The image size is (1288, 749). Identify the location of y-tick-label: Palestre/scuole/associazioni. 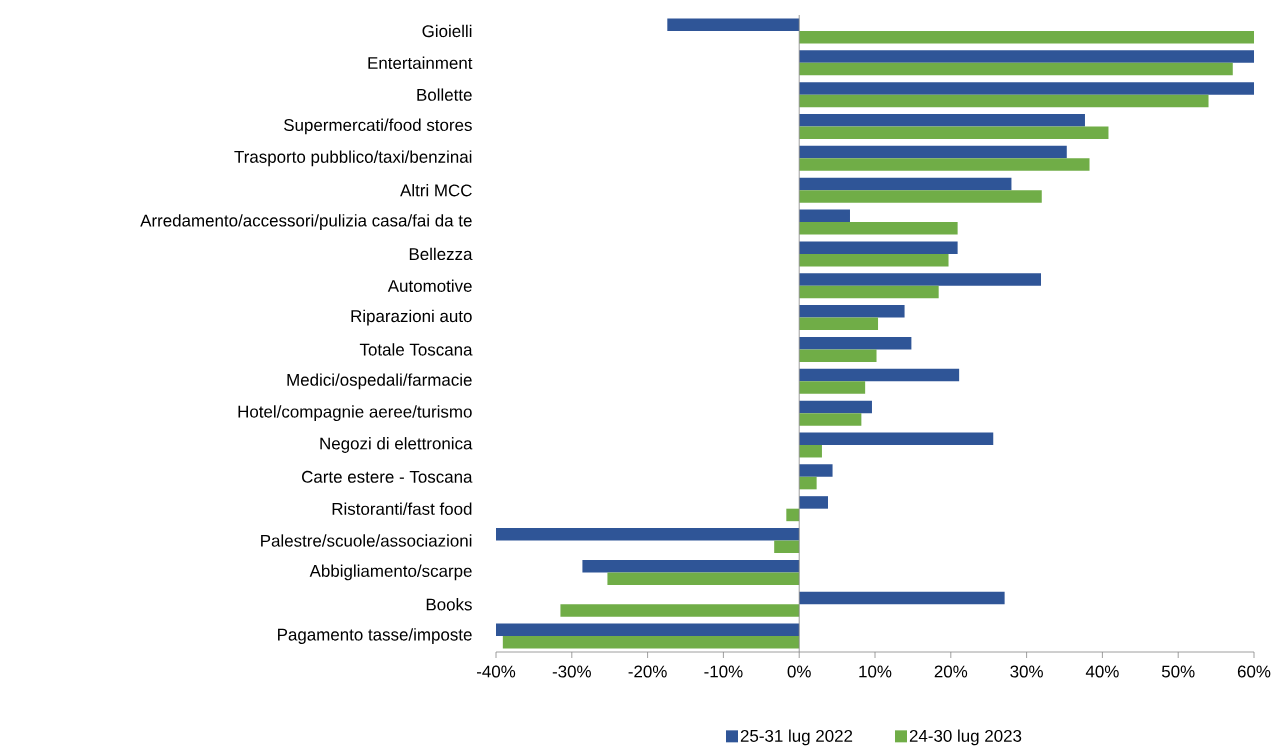
(366, 540).